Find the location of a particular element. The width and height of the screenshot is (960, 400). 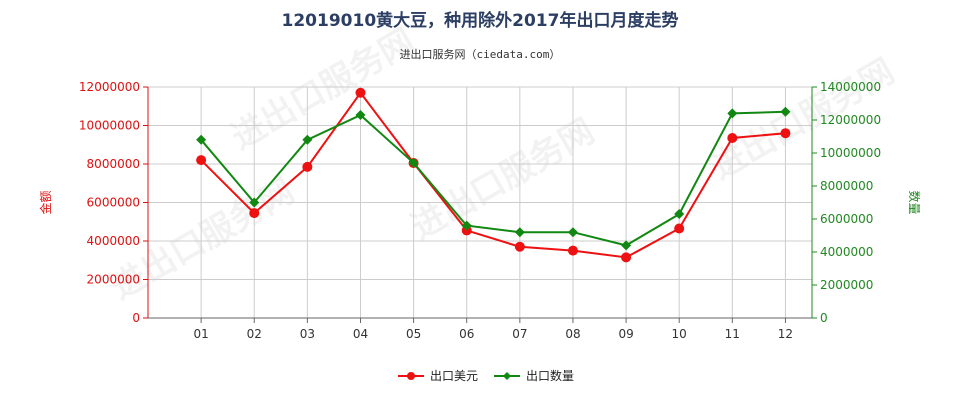

x-tick-label: 11 is located at coordinates (732, 334).